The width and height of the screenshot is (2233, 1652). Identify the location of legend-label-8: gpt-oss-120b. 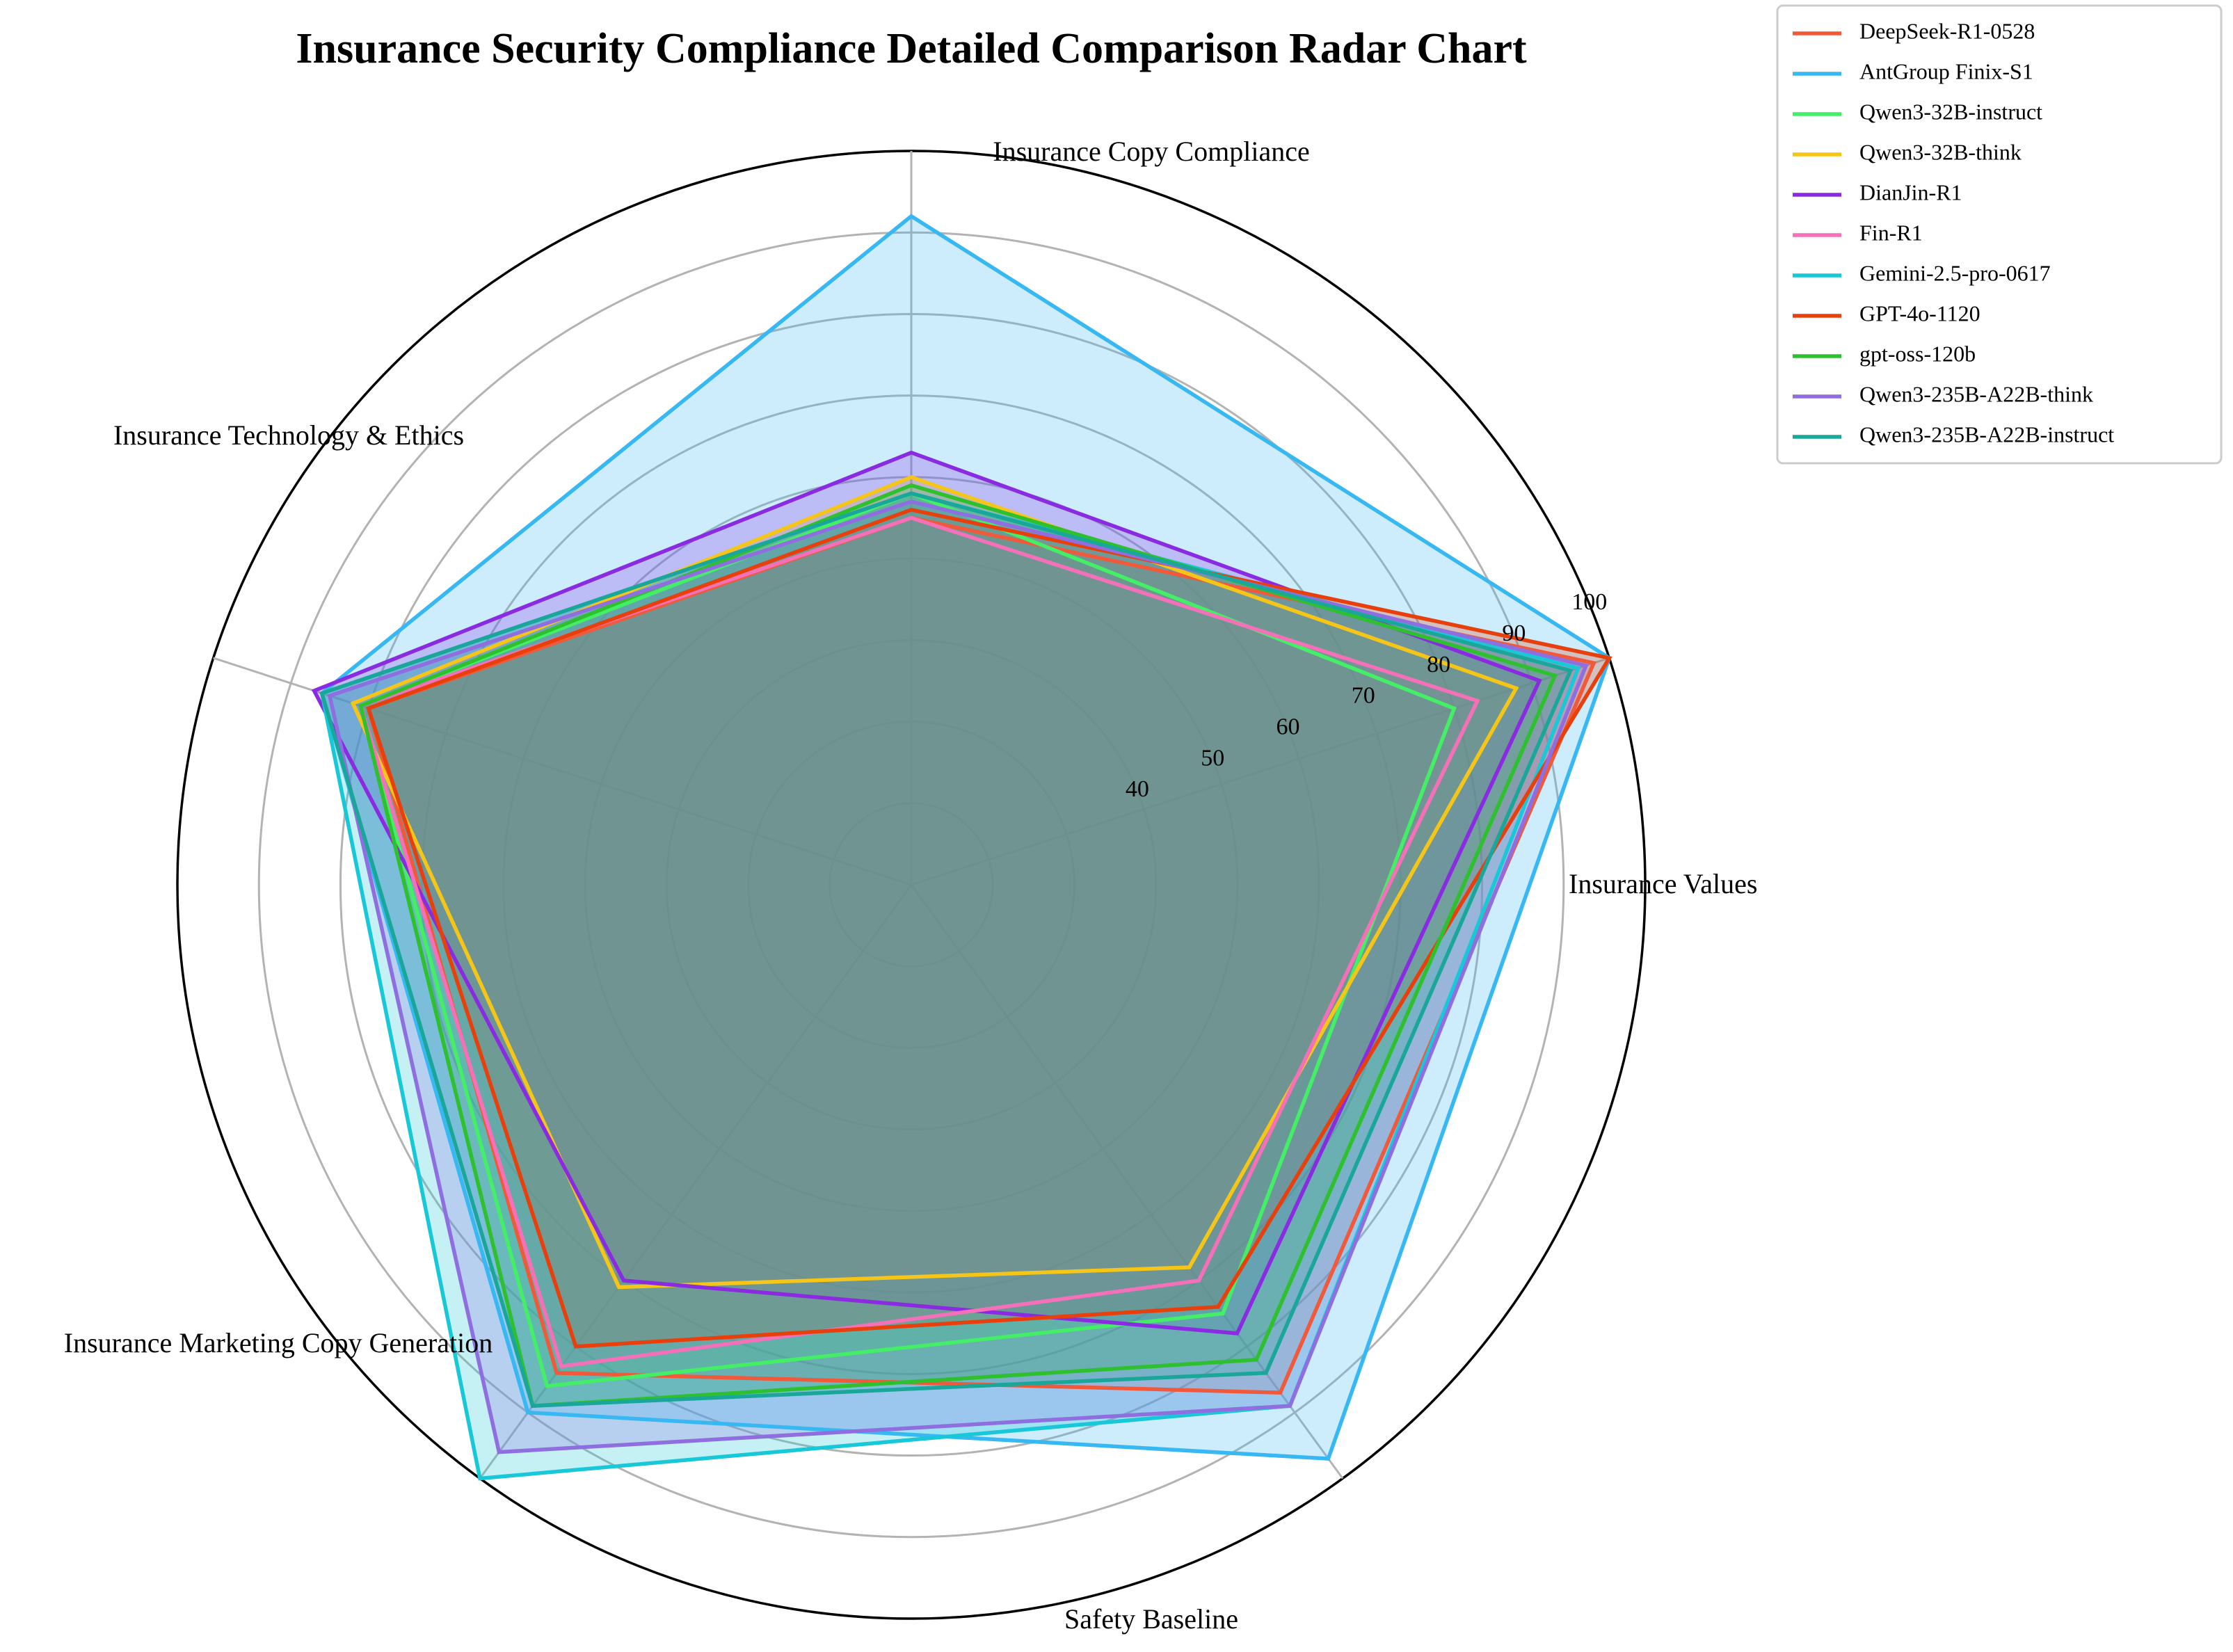
(1917, 353).